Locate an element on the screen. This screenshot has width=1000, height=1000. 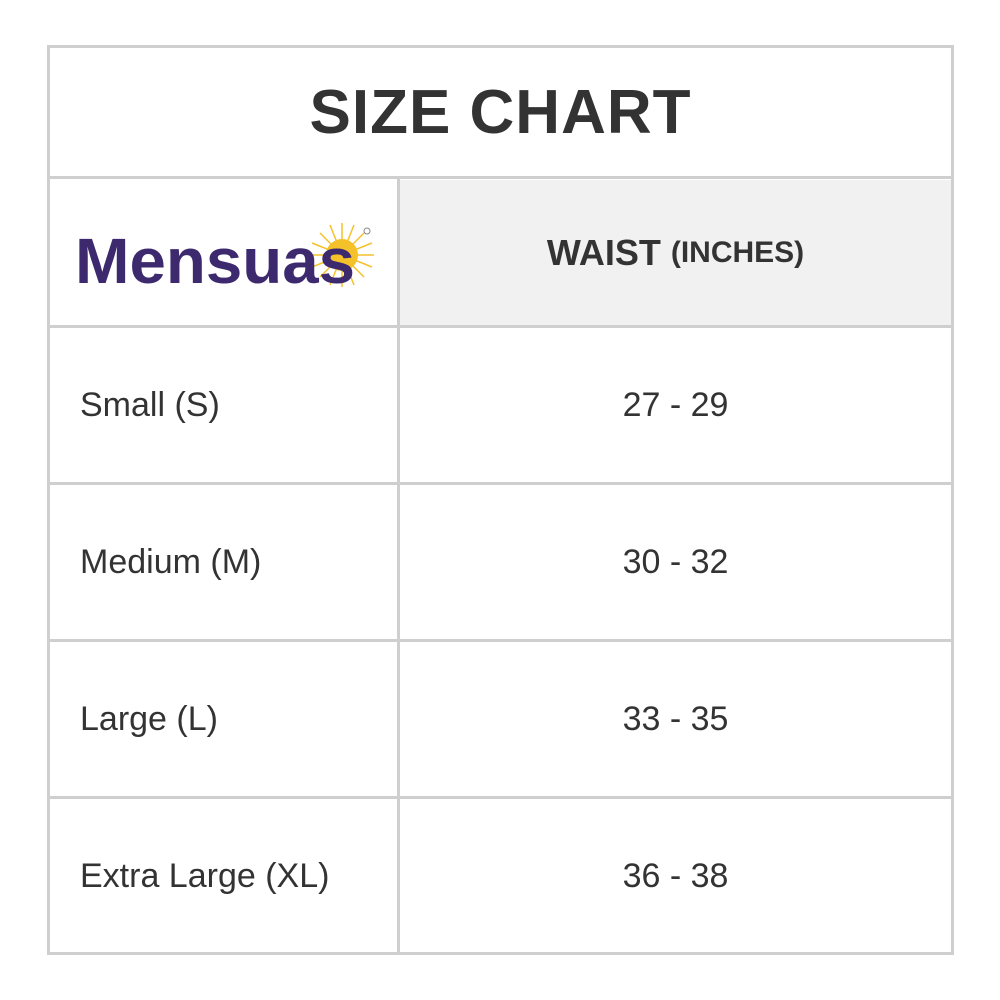
svg-text: Mensuas is located at coordinates (215, 260).